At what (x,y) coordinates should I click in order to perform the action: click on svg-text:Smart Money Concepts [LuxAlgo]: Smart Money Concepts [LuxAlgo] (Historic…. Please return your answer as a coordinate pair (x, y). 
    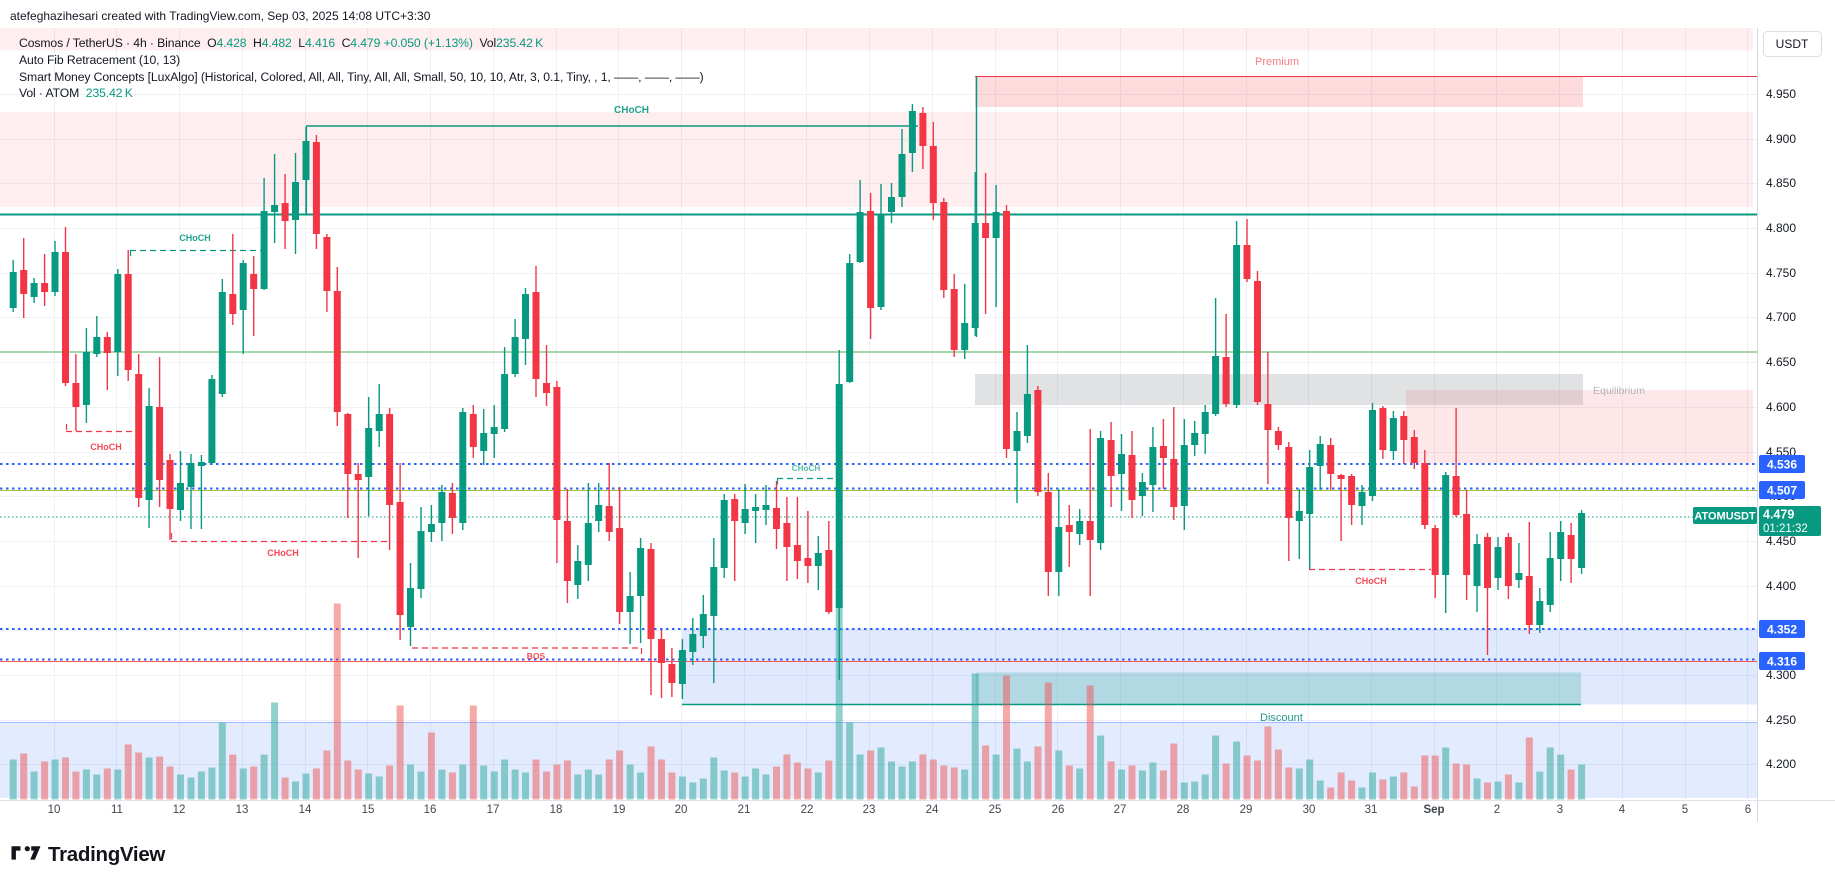
    Looking at the image, I should click on (361, 77).